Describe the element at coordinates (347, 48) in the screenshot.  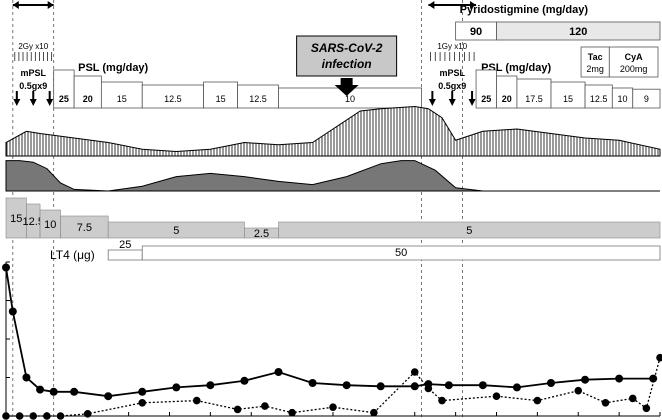
I see `sars-title: SARS-CoV-2` at that location.